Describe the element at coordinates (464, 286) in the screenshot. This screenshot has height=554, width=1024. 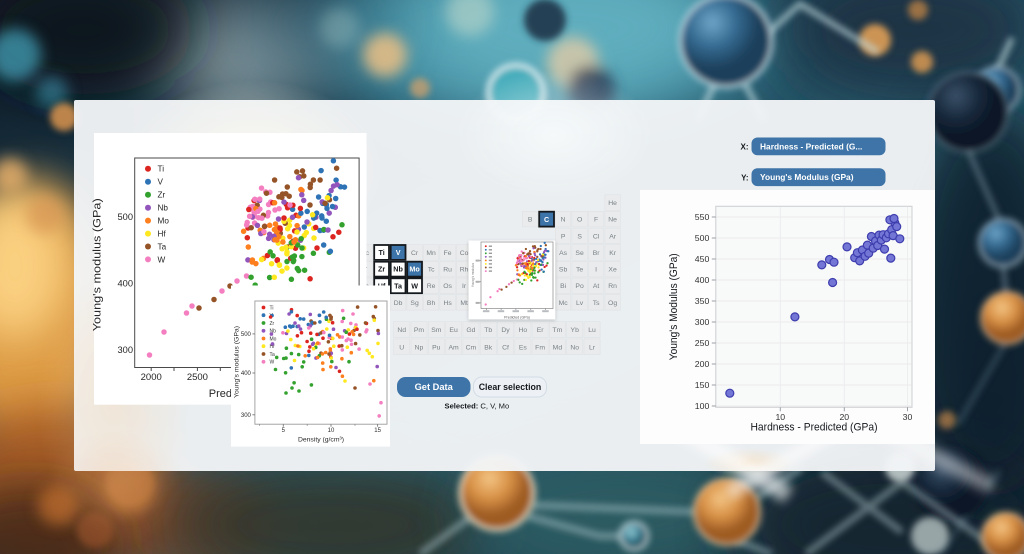
I see `svg-text: Ir` at that location.